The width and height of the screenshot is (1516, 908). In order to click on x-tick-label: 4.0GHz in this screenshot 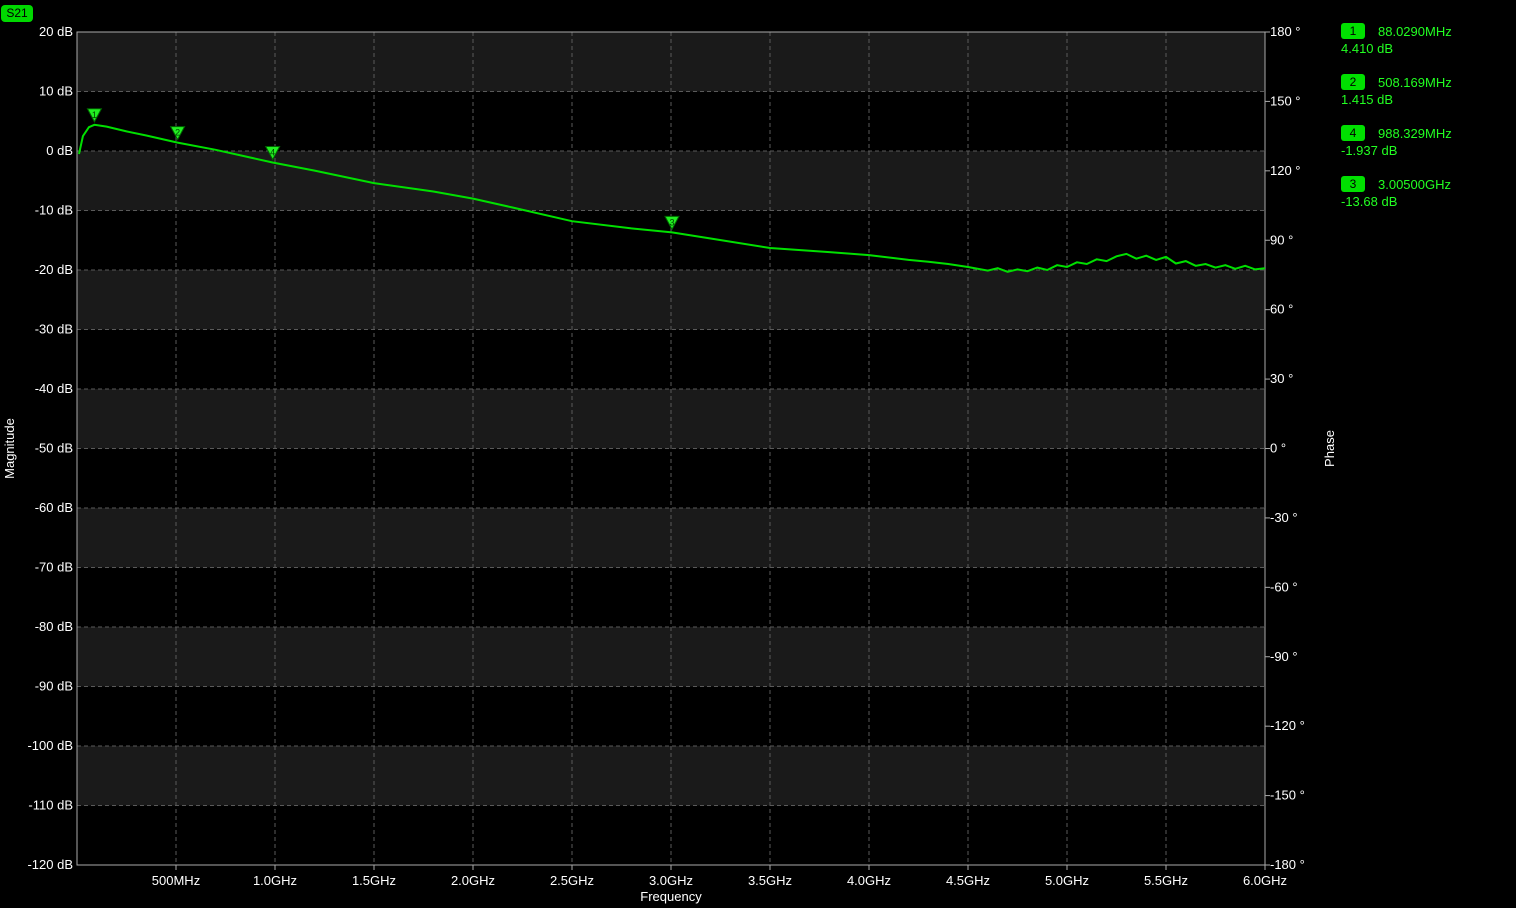, I will do `click(869, 880)`.